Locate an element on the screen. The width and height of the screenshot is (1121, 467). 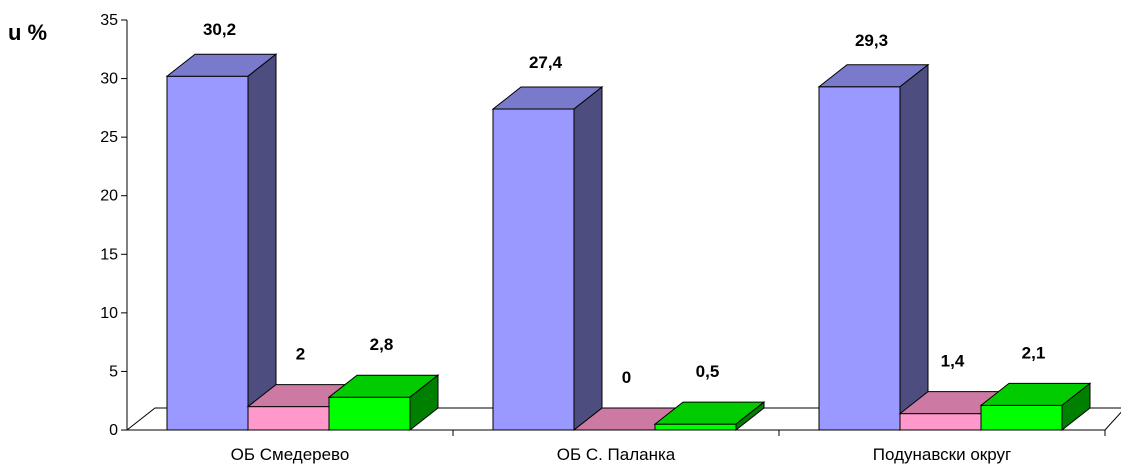
data-label: 0 is located at coordinates (626, 377).